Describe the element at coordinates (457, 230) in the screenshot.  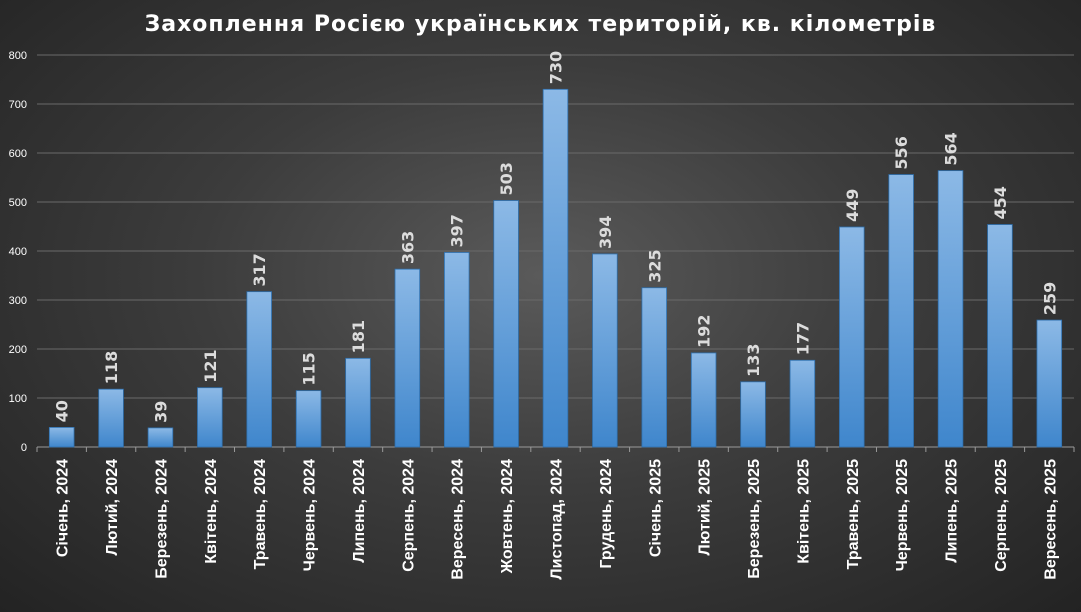
I see `data-label: 397` at that location.